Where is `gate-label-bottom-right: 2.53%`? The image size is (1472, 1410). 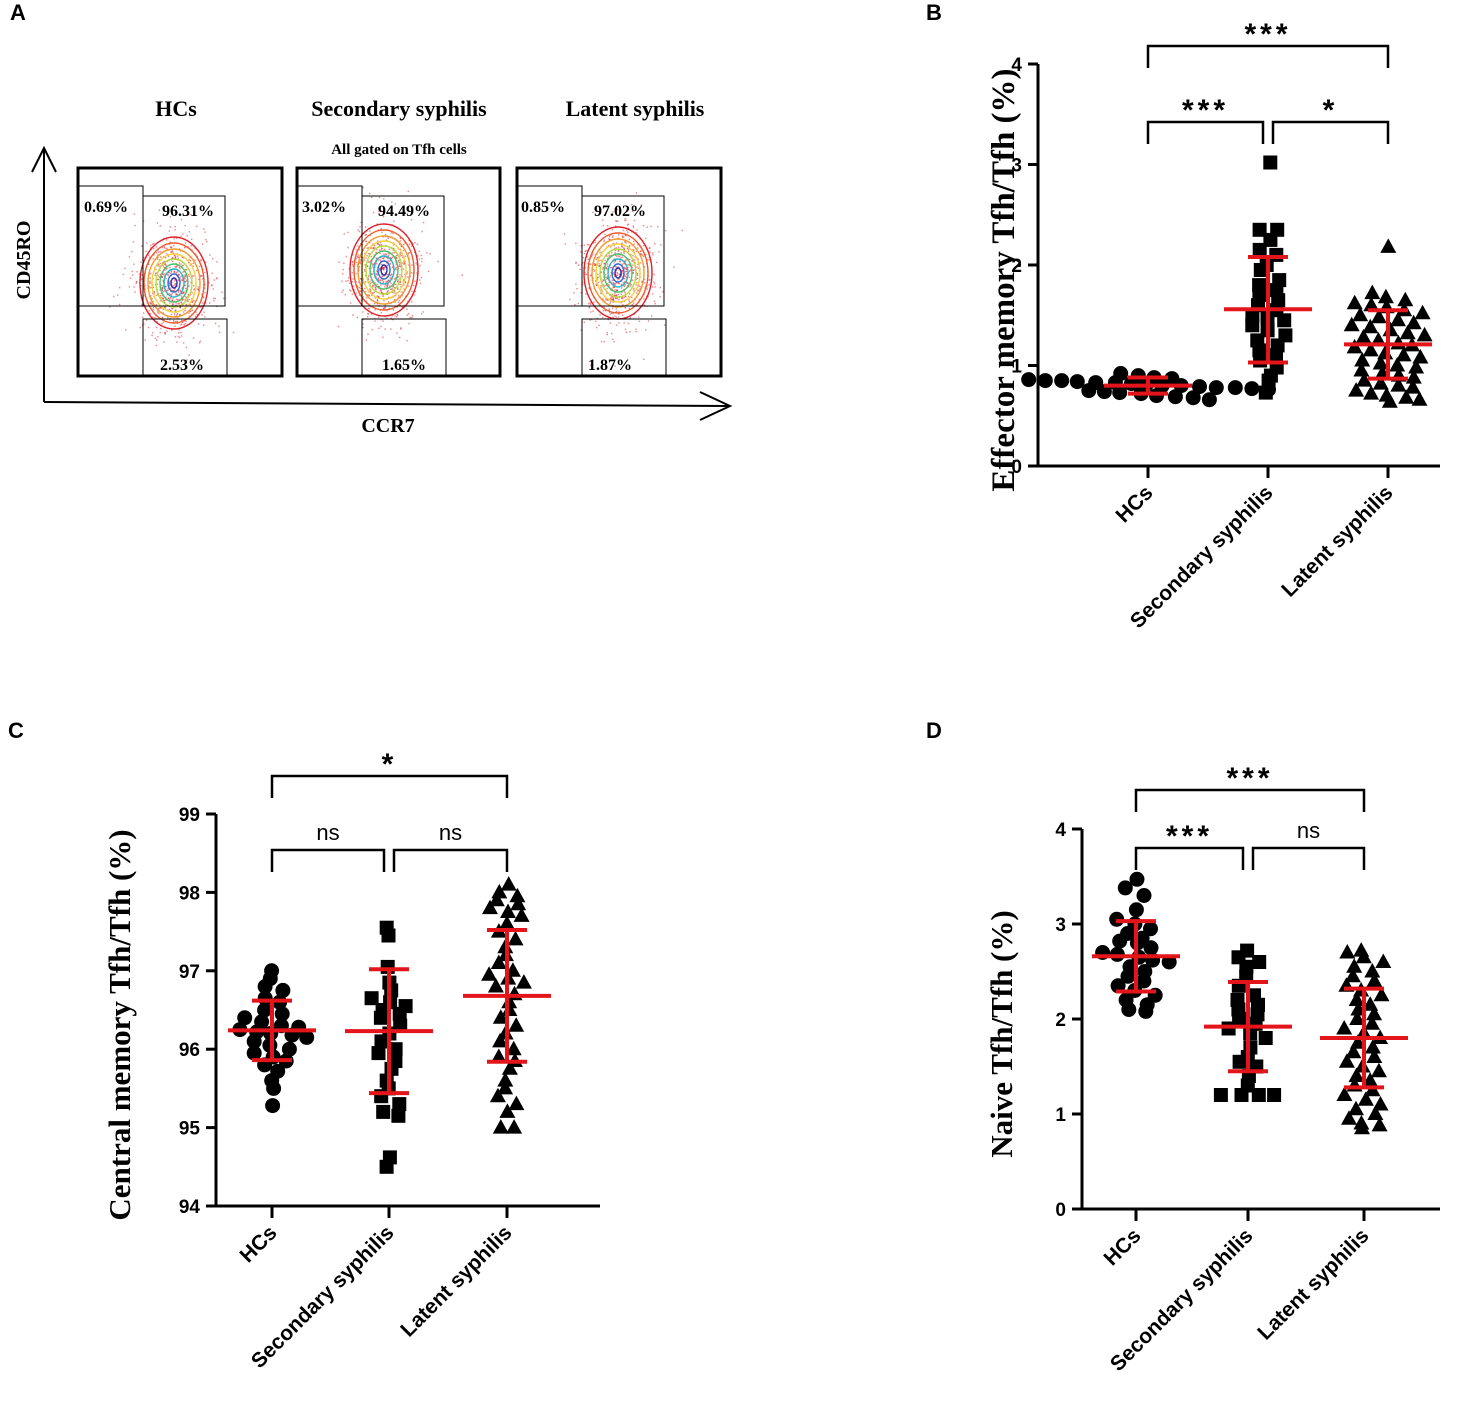
gate-label-bottom-right: 2.53% is located at coordinates (182, 365).